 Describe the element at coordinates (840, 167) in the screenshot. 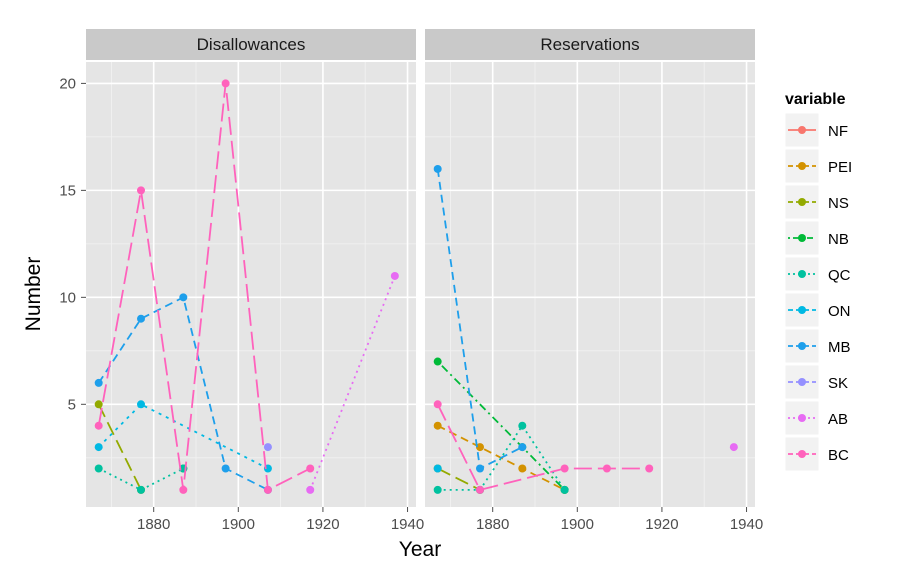

I see `legend-label: PEI` at that location.